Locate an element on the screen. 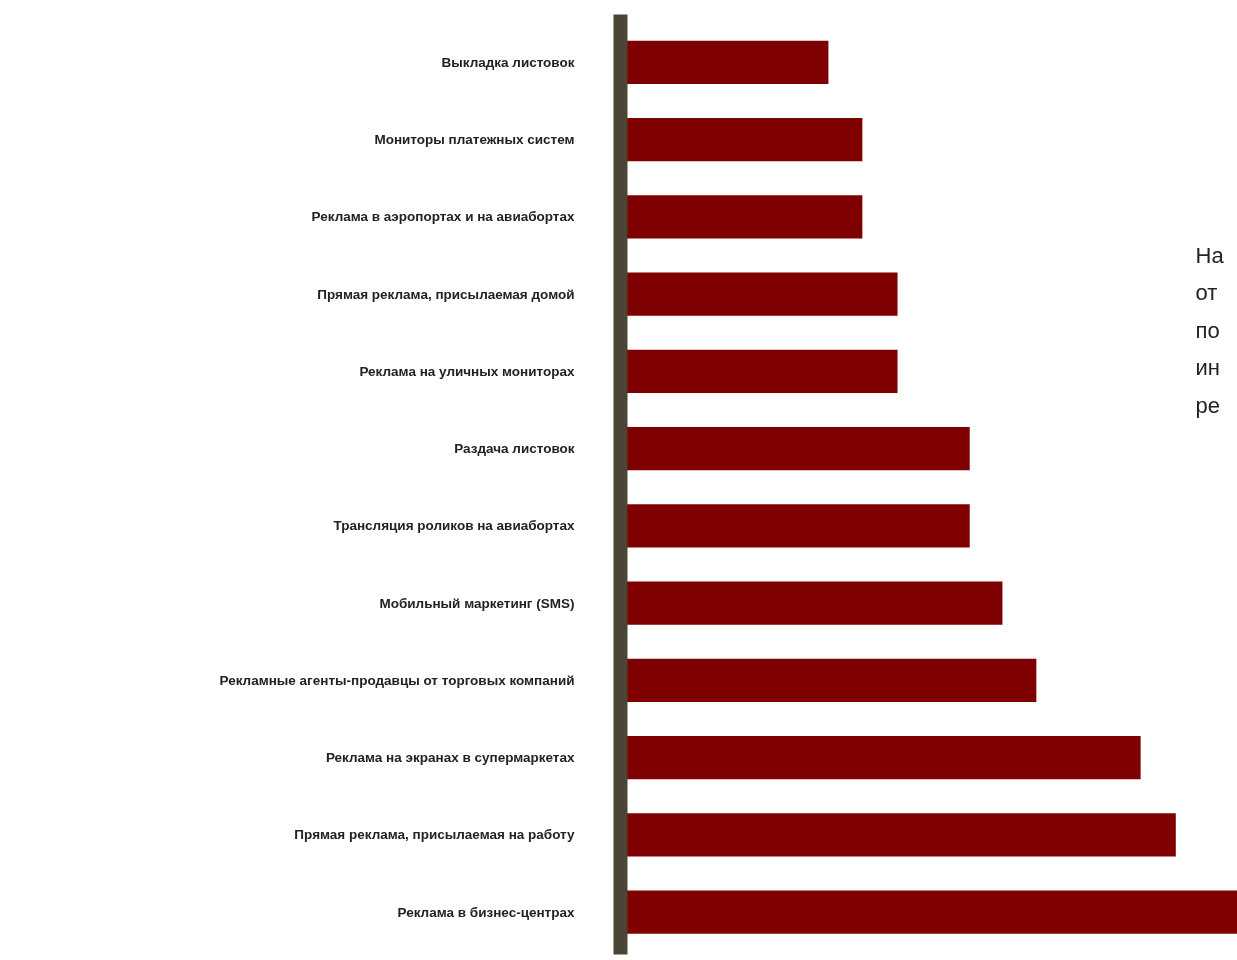 The image size is (1237, 960). y-tick-label: Реклама в аэропортах и на авиабортах is located at coordinates (443, 217).